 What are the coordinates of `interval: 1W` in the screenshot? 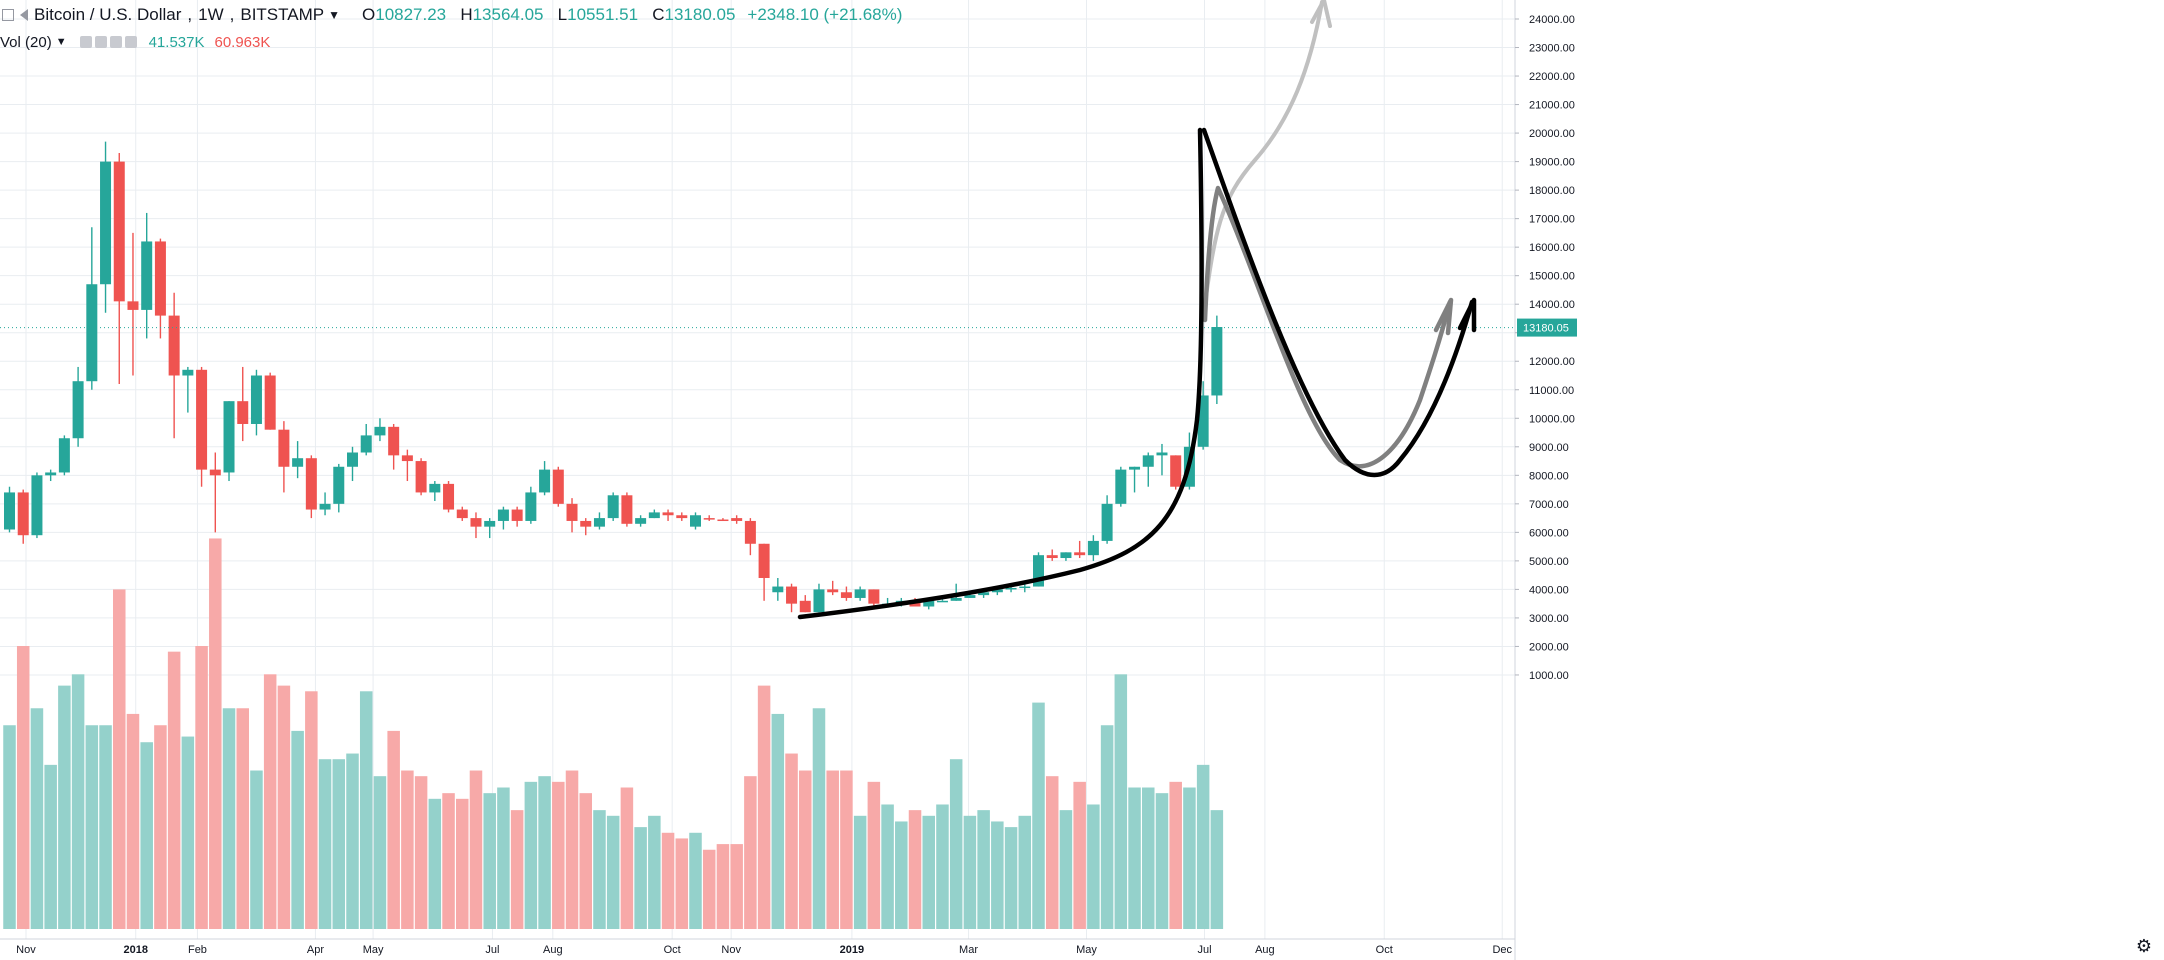 It's located at (211, 14).